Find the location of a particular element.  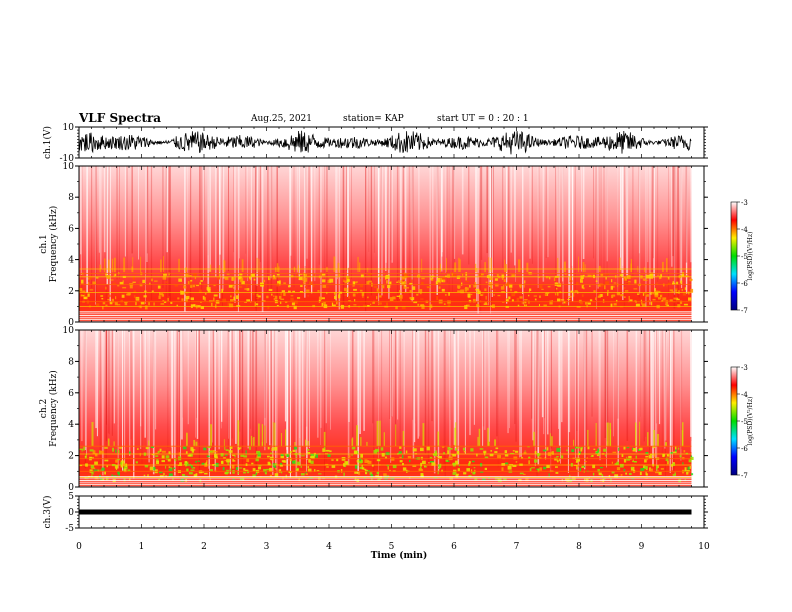

ylabel: ch.3(V) is located at coordinates (47, 512).